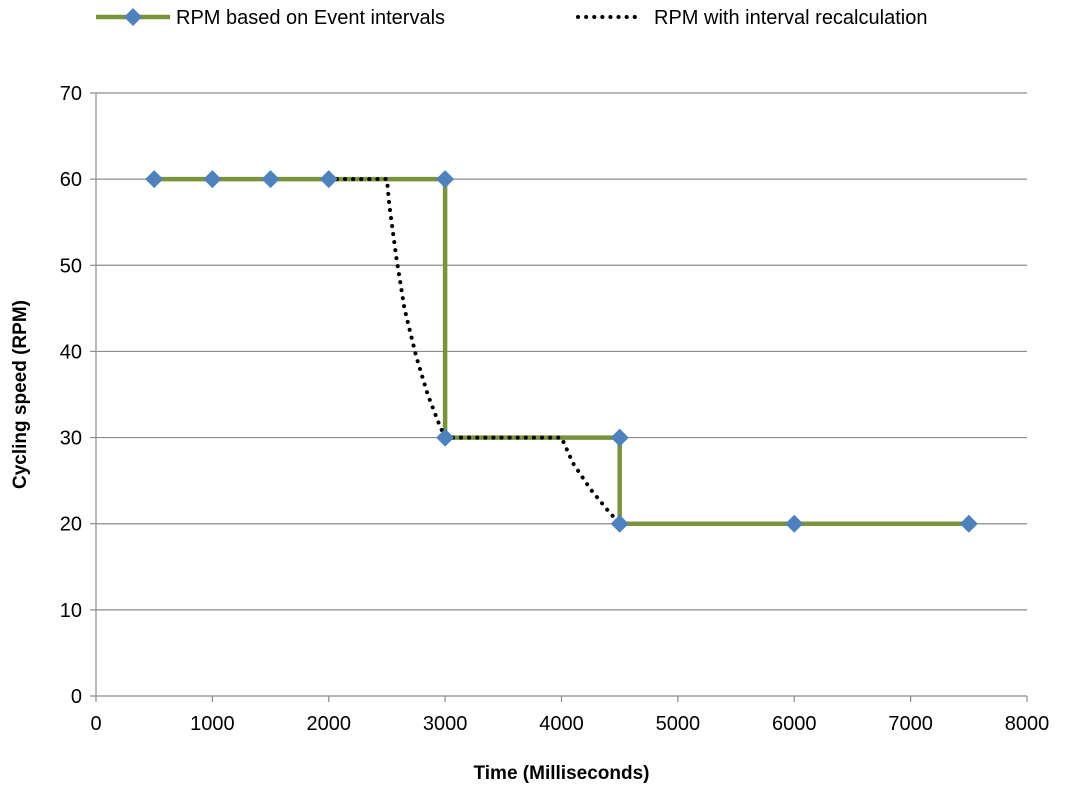 This screenshot has height=787, width=1066. What do you see at coordinates (562, 773) in the screenshot?
I see `x-axis-title: Time (Milliseconds)` at bounding box center [562, 773].